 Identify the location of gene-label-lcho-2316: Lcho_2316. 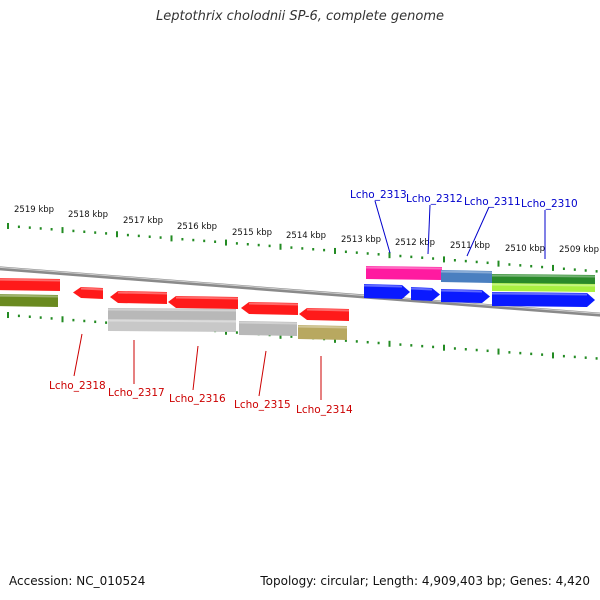
(197, 399).